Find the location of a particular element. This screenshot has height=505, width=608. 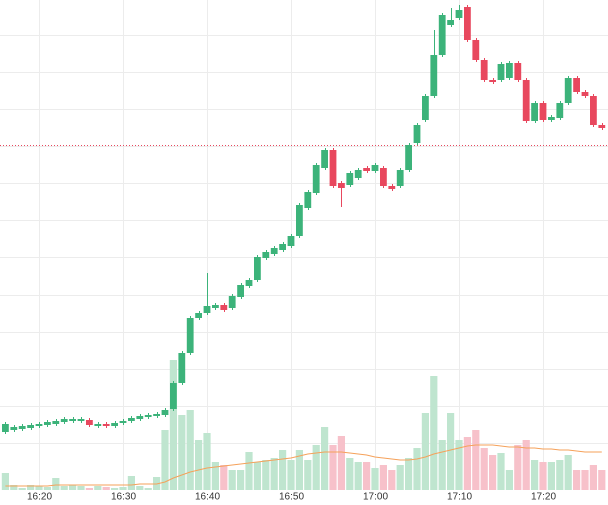

x-tick-label: 16:20 is located at coordinates (39, 497).